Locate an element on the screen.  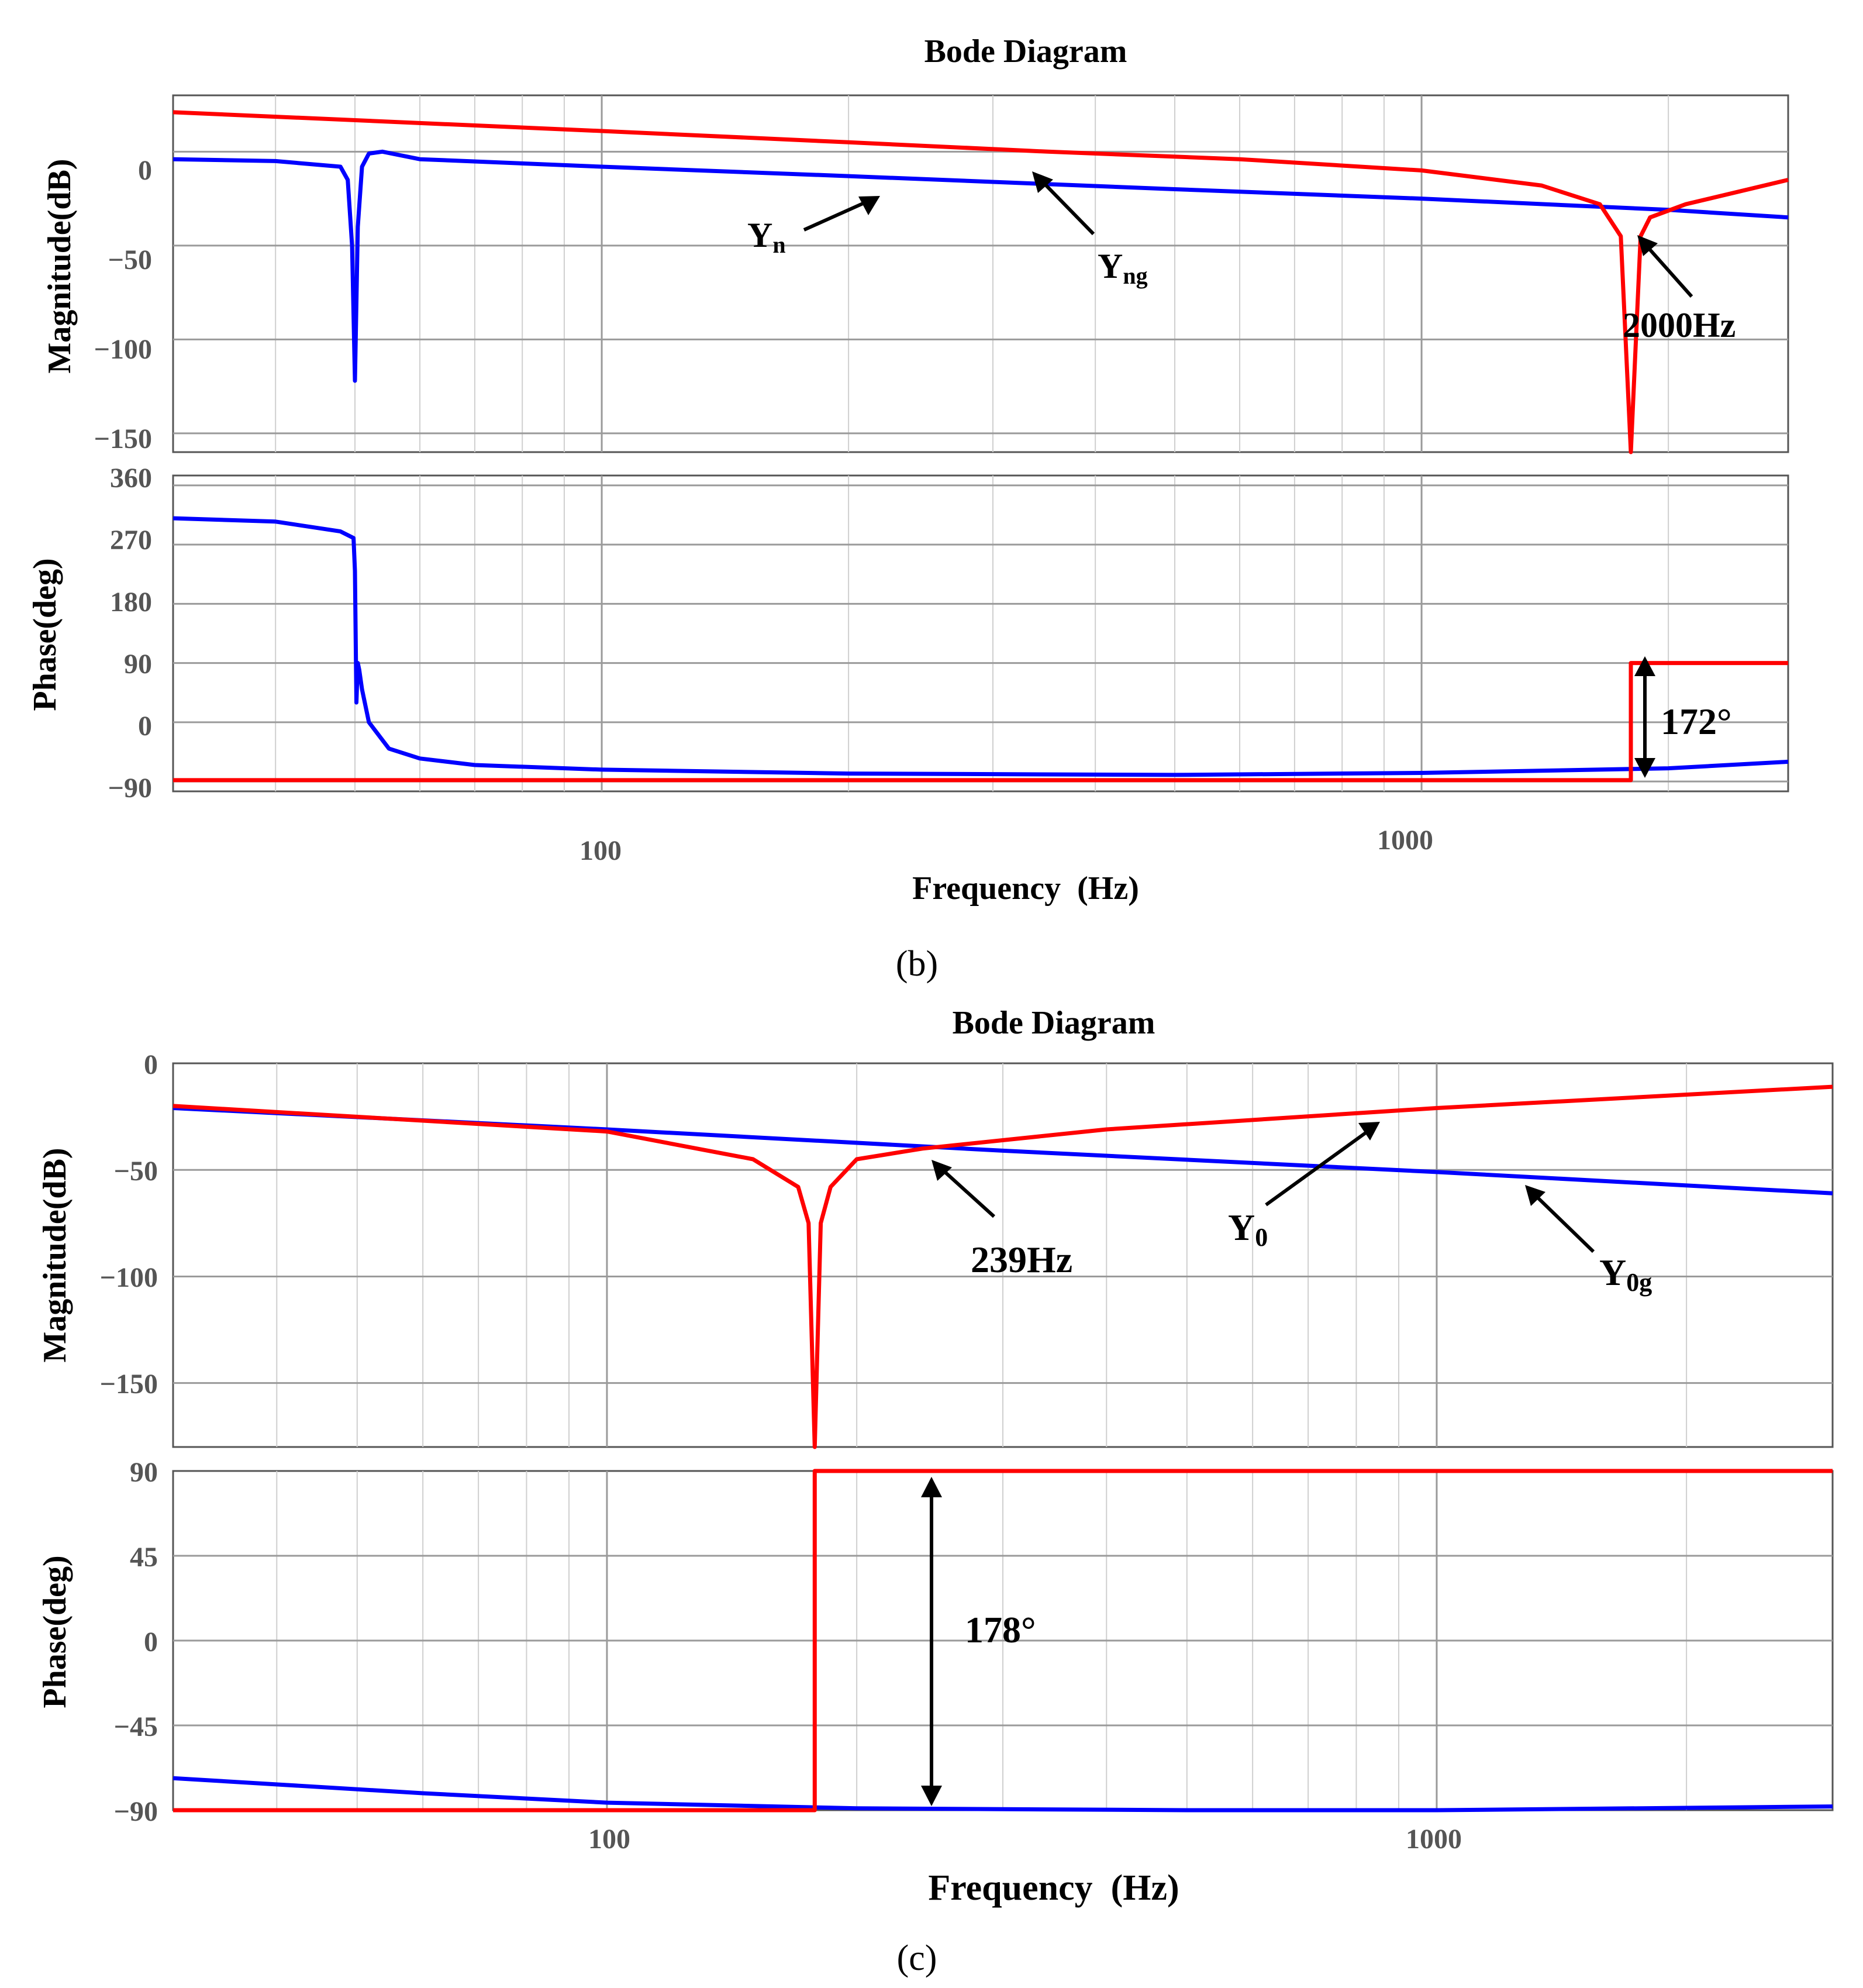
series-line-yng is located at coordinates (981, 722).